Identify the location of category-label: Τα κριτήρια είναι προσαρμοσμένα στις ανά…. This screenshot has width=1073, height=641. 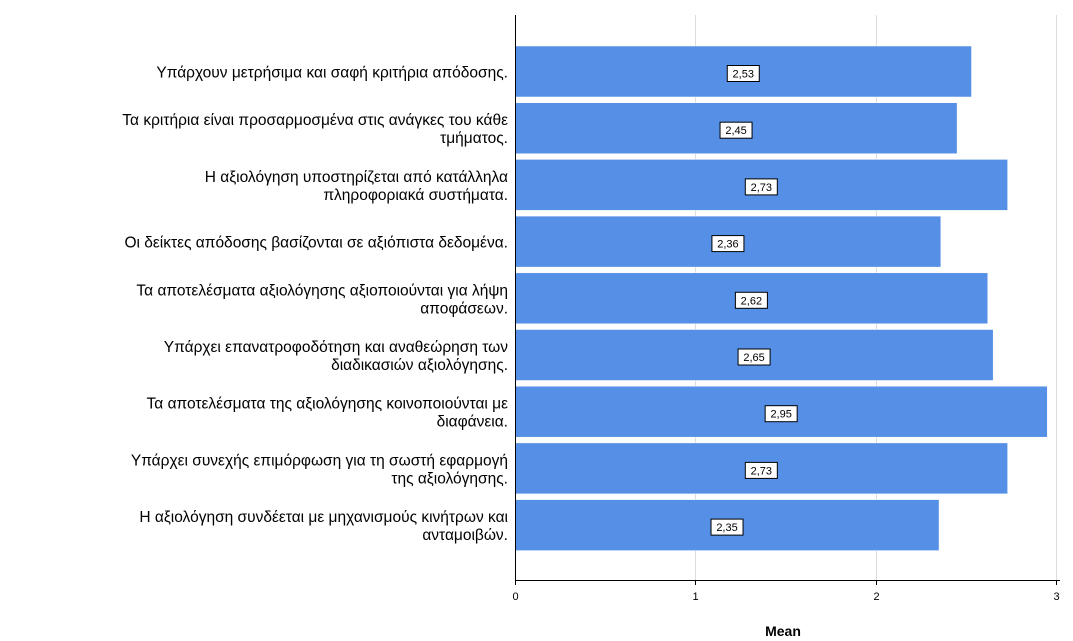
(315, 120).